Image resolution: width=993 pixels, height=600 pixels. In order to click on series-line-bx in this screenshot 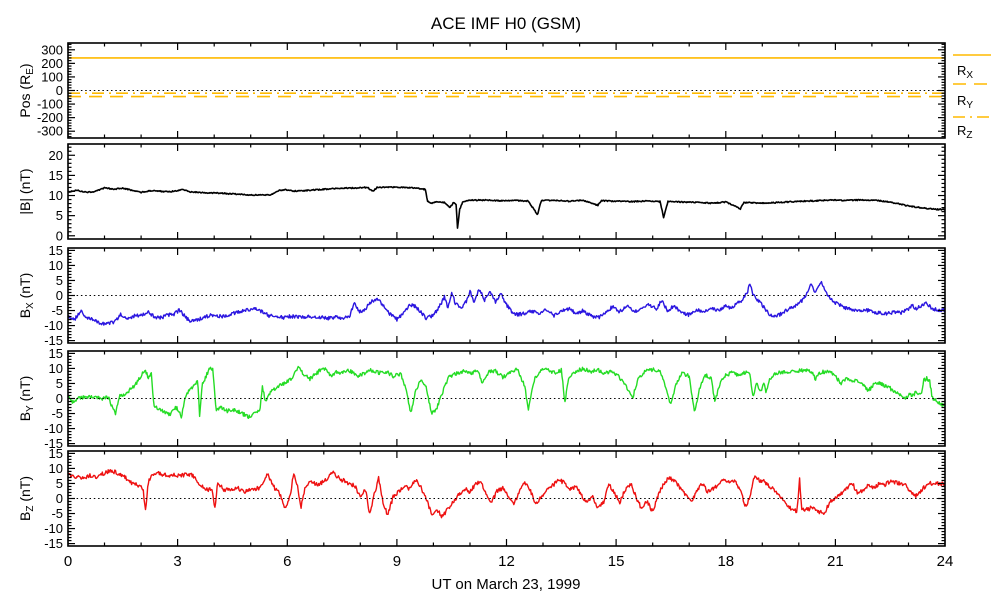, I will do `click(506, 303)`.